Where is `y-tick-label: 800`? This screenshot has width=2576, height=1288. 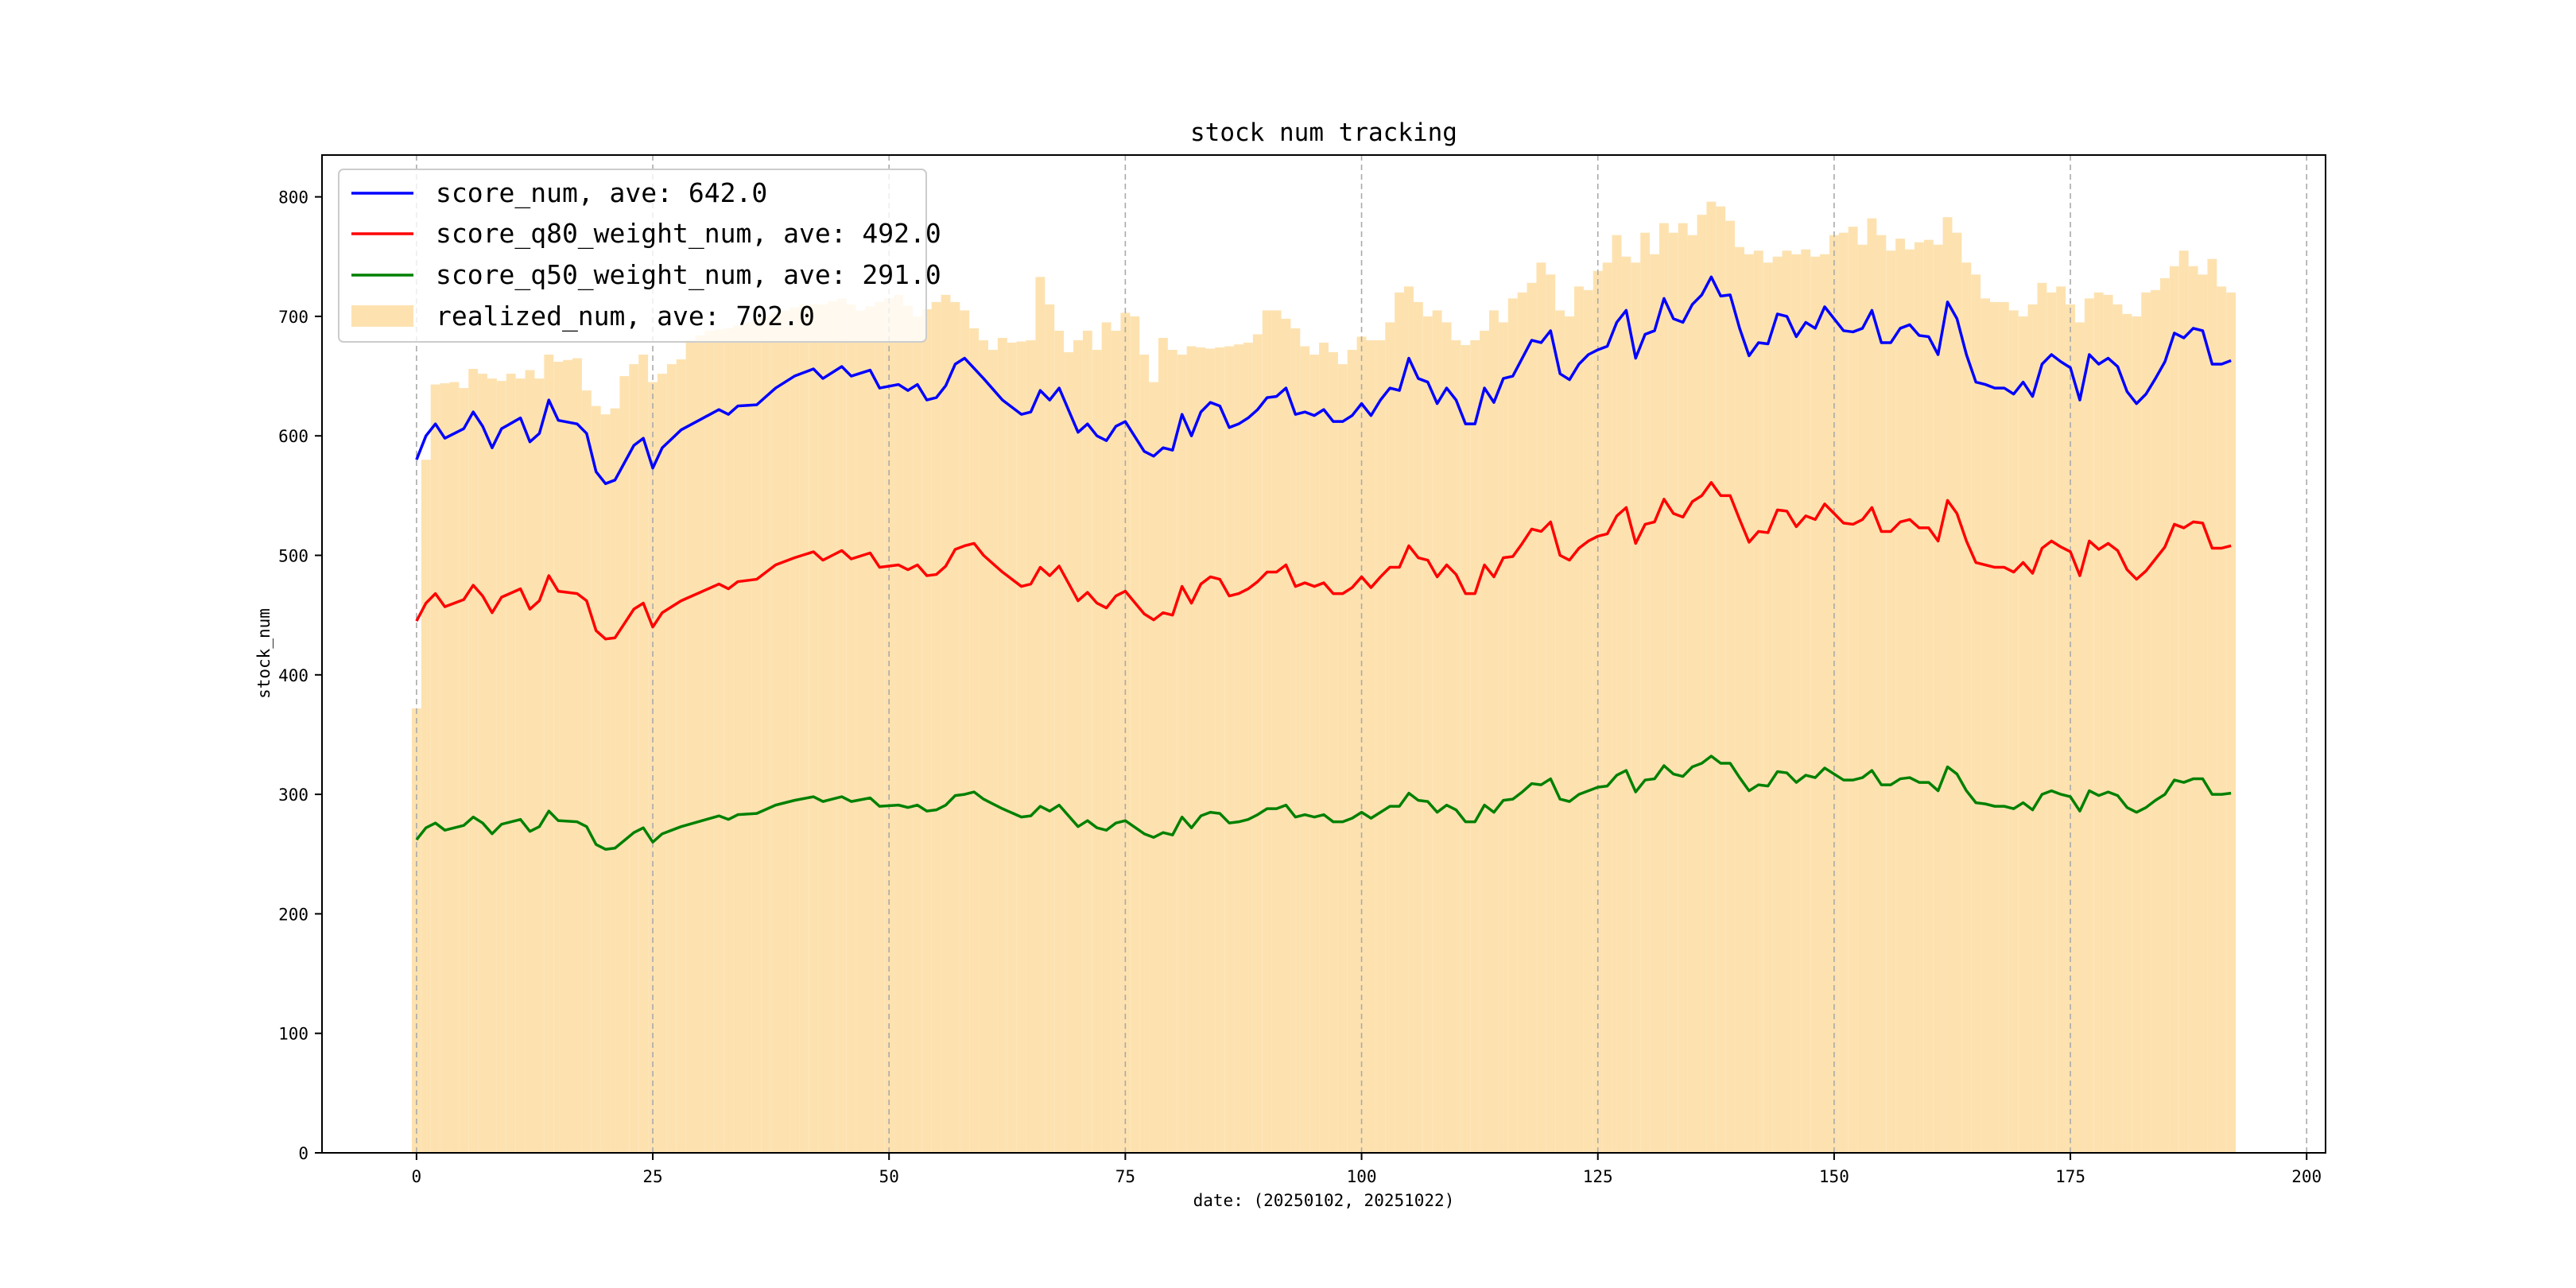 y-tick-label: 800 is located at coordinates (293, 198).